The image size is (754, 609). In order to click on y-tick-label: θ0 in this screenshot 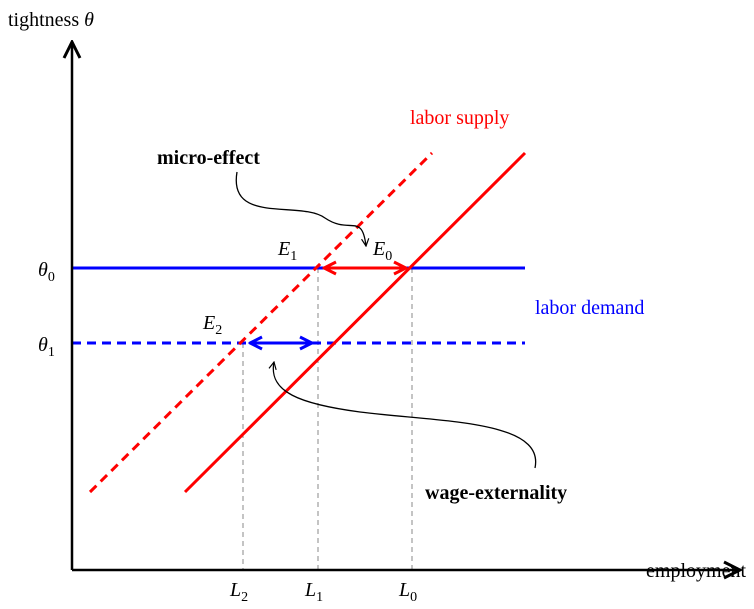, I will do `click(46, 272)`.